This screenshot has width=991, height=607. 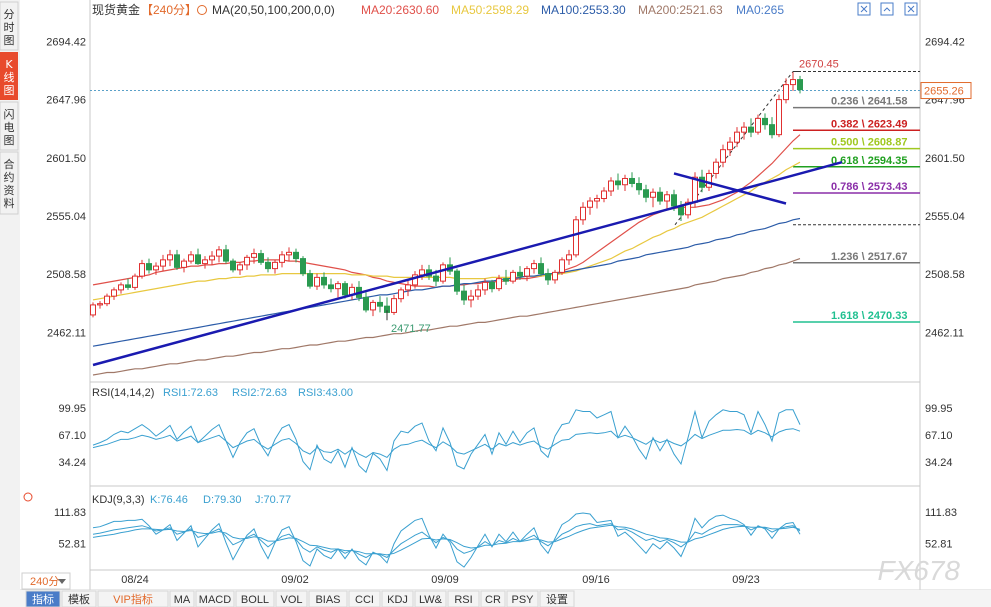 I want to click on toolbar-tab-label: 设置, so click(x=557, y=599).